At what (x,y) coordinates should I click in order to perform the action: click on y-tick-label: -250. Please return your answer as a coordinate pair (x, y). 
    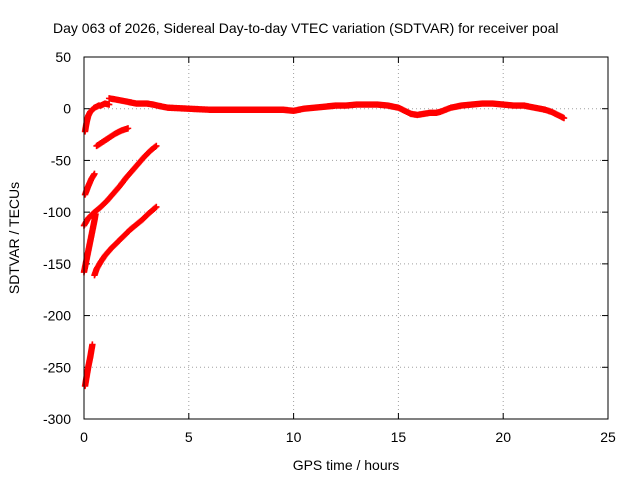
    Looking at the image, I should click on (57, 367).